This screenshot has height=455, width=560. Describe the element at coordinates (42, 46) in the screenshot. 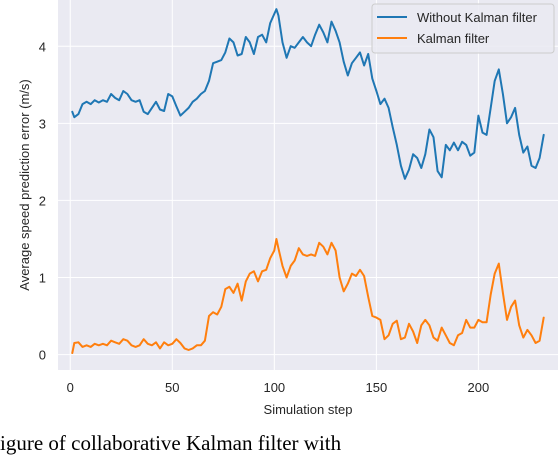

I see `y-tick-label: 4` at that location.